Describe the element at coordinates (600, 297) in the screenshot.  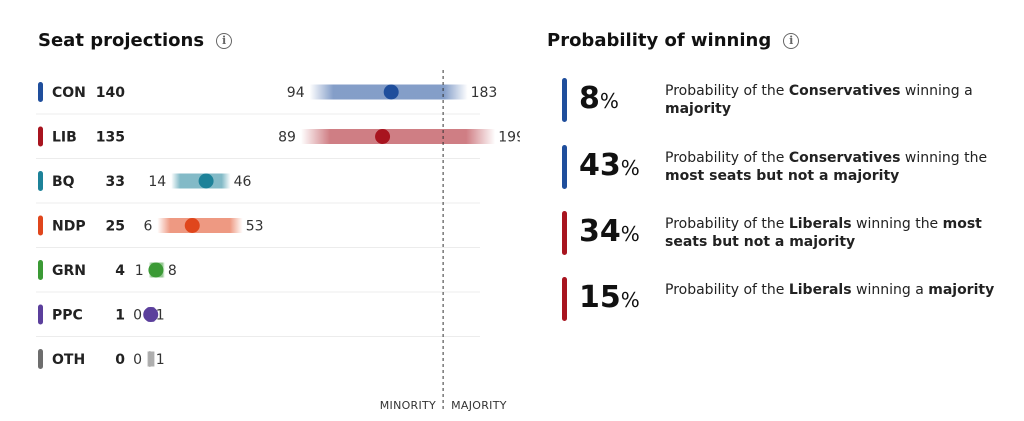
I see `probability-number: 15` at that location.